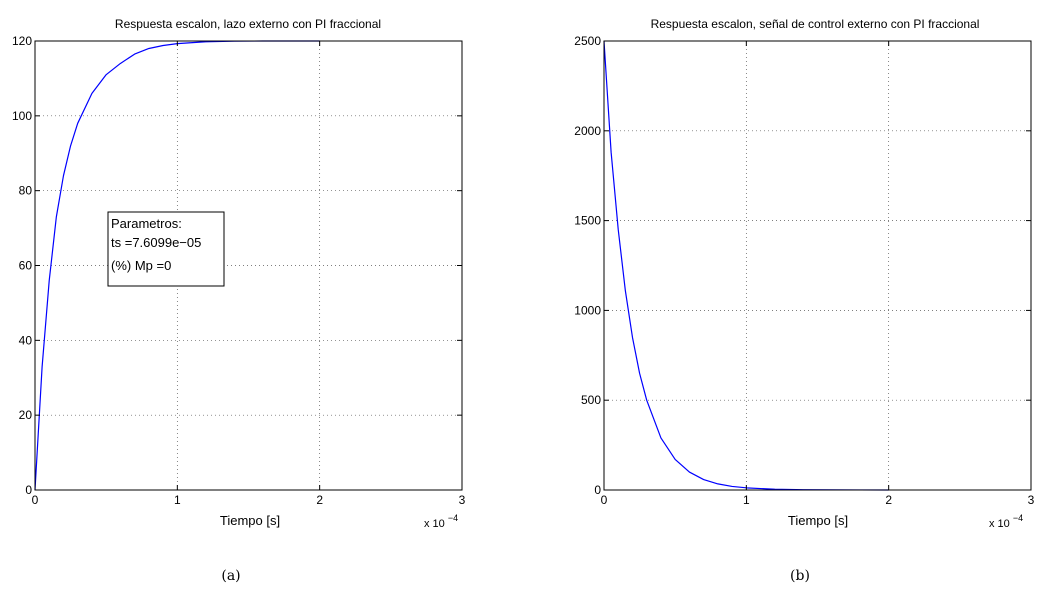  I want to click on annotation-line-2: ts =7.6099e−05, so click(156, 242).